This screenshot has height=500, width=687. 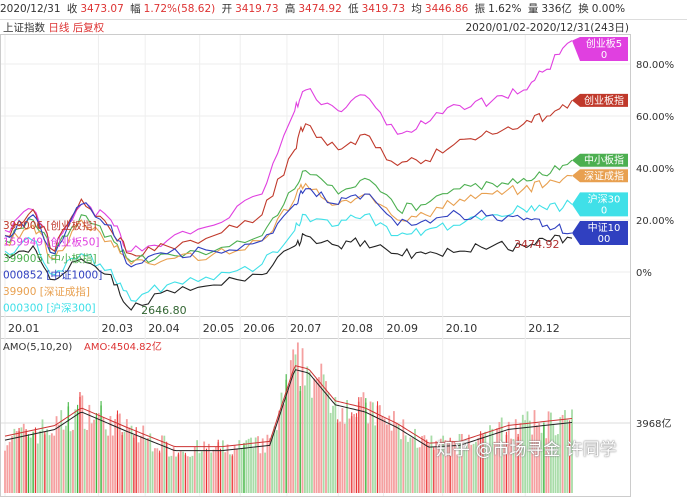 I want to click on y-tick-label: 80.00%, so click(x=655, y=65).